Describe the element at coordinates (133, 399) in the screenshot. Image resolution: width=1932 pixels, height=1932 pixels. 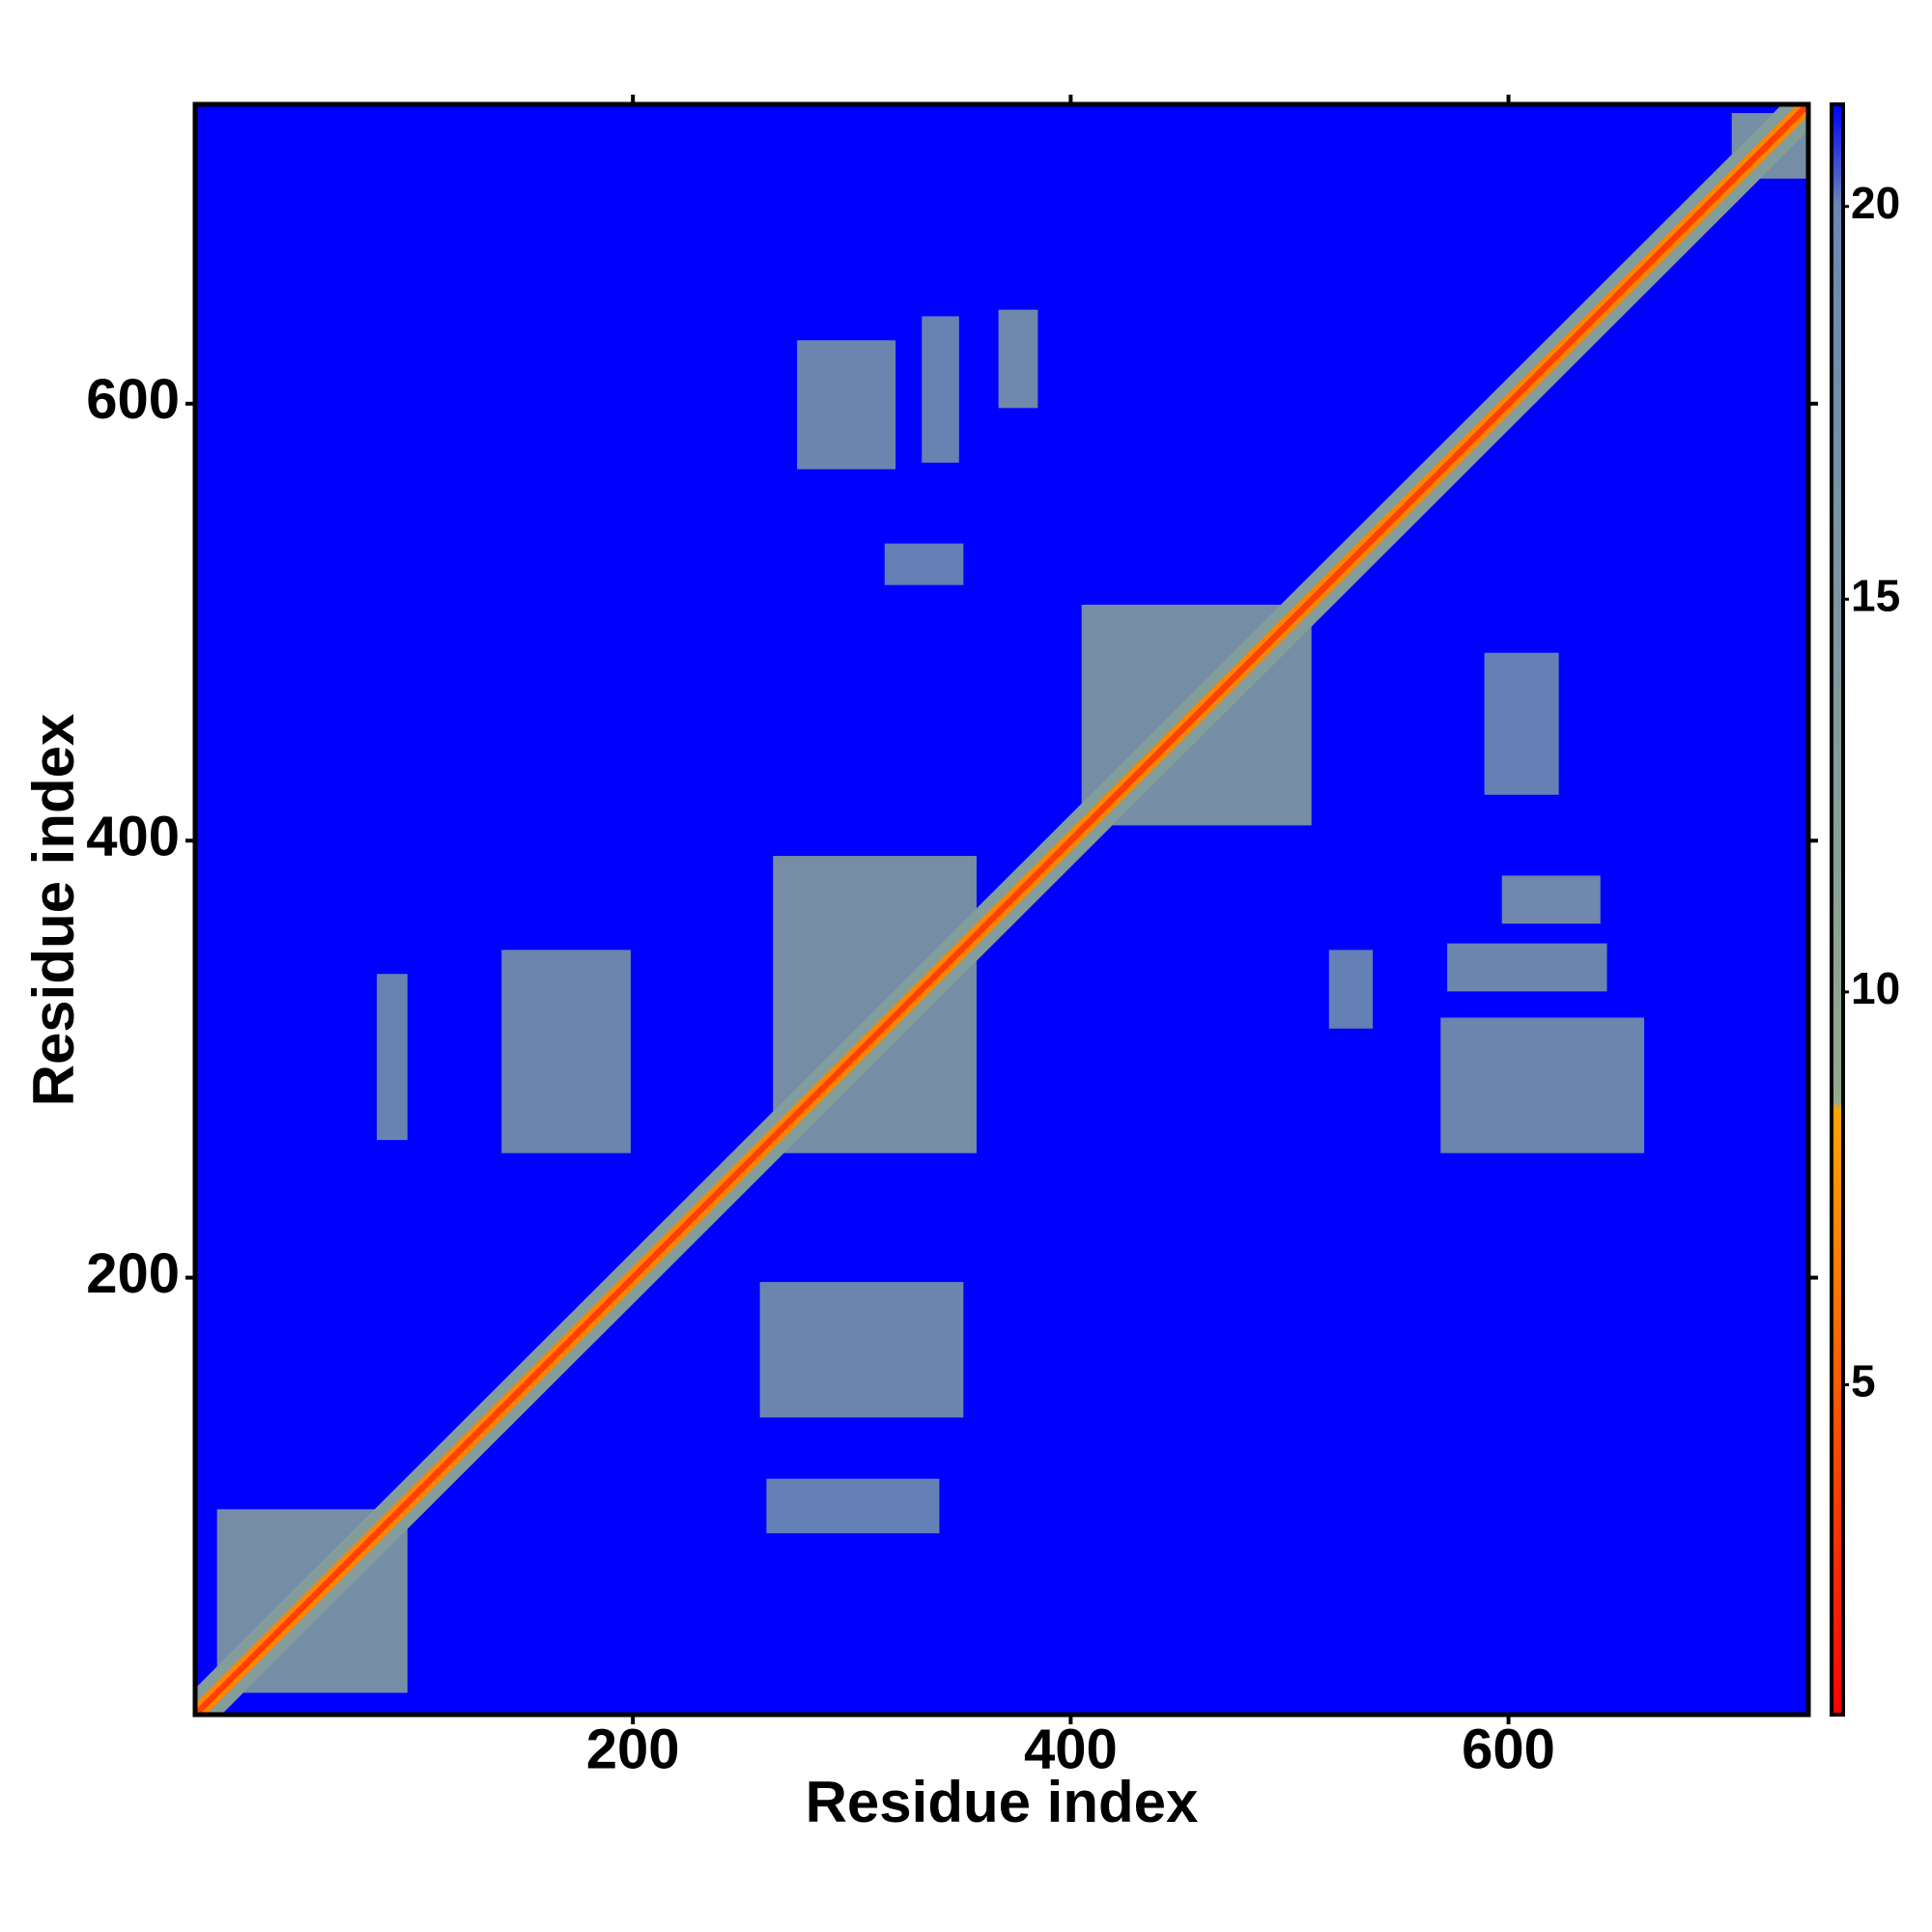
I see `y-tick-label: 600` at that location.